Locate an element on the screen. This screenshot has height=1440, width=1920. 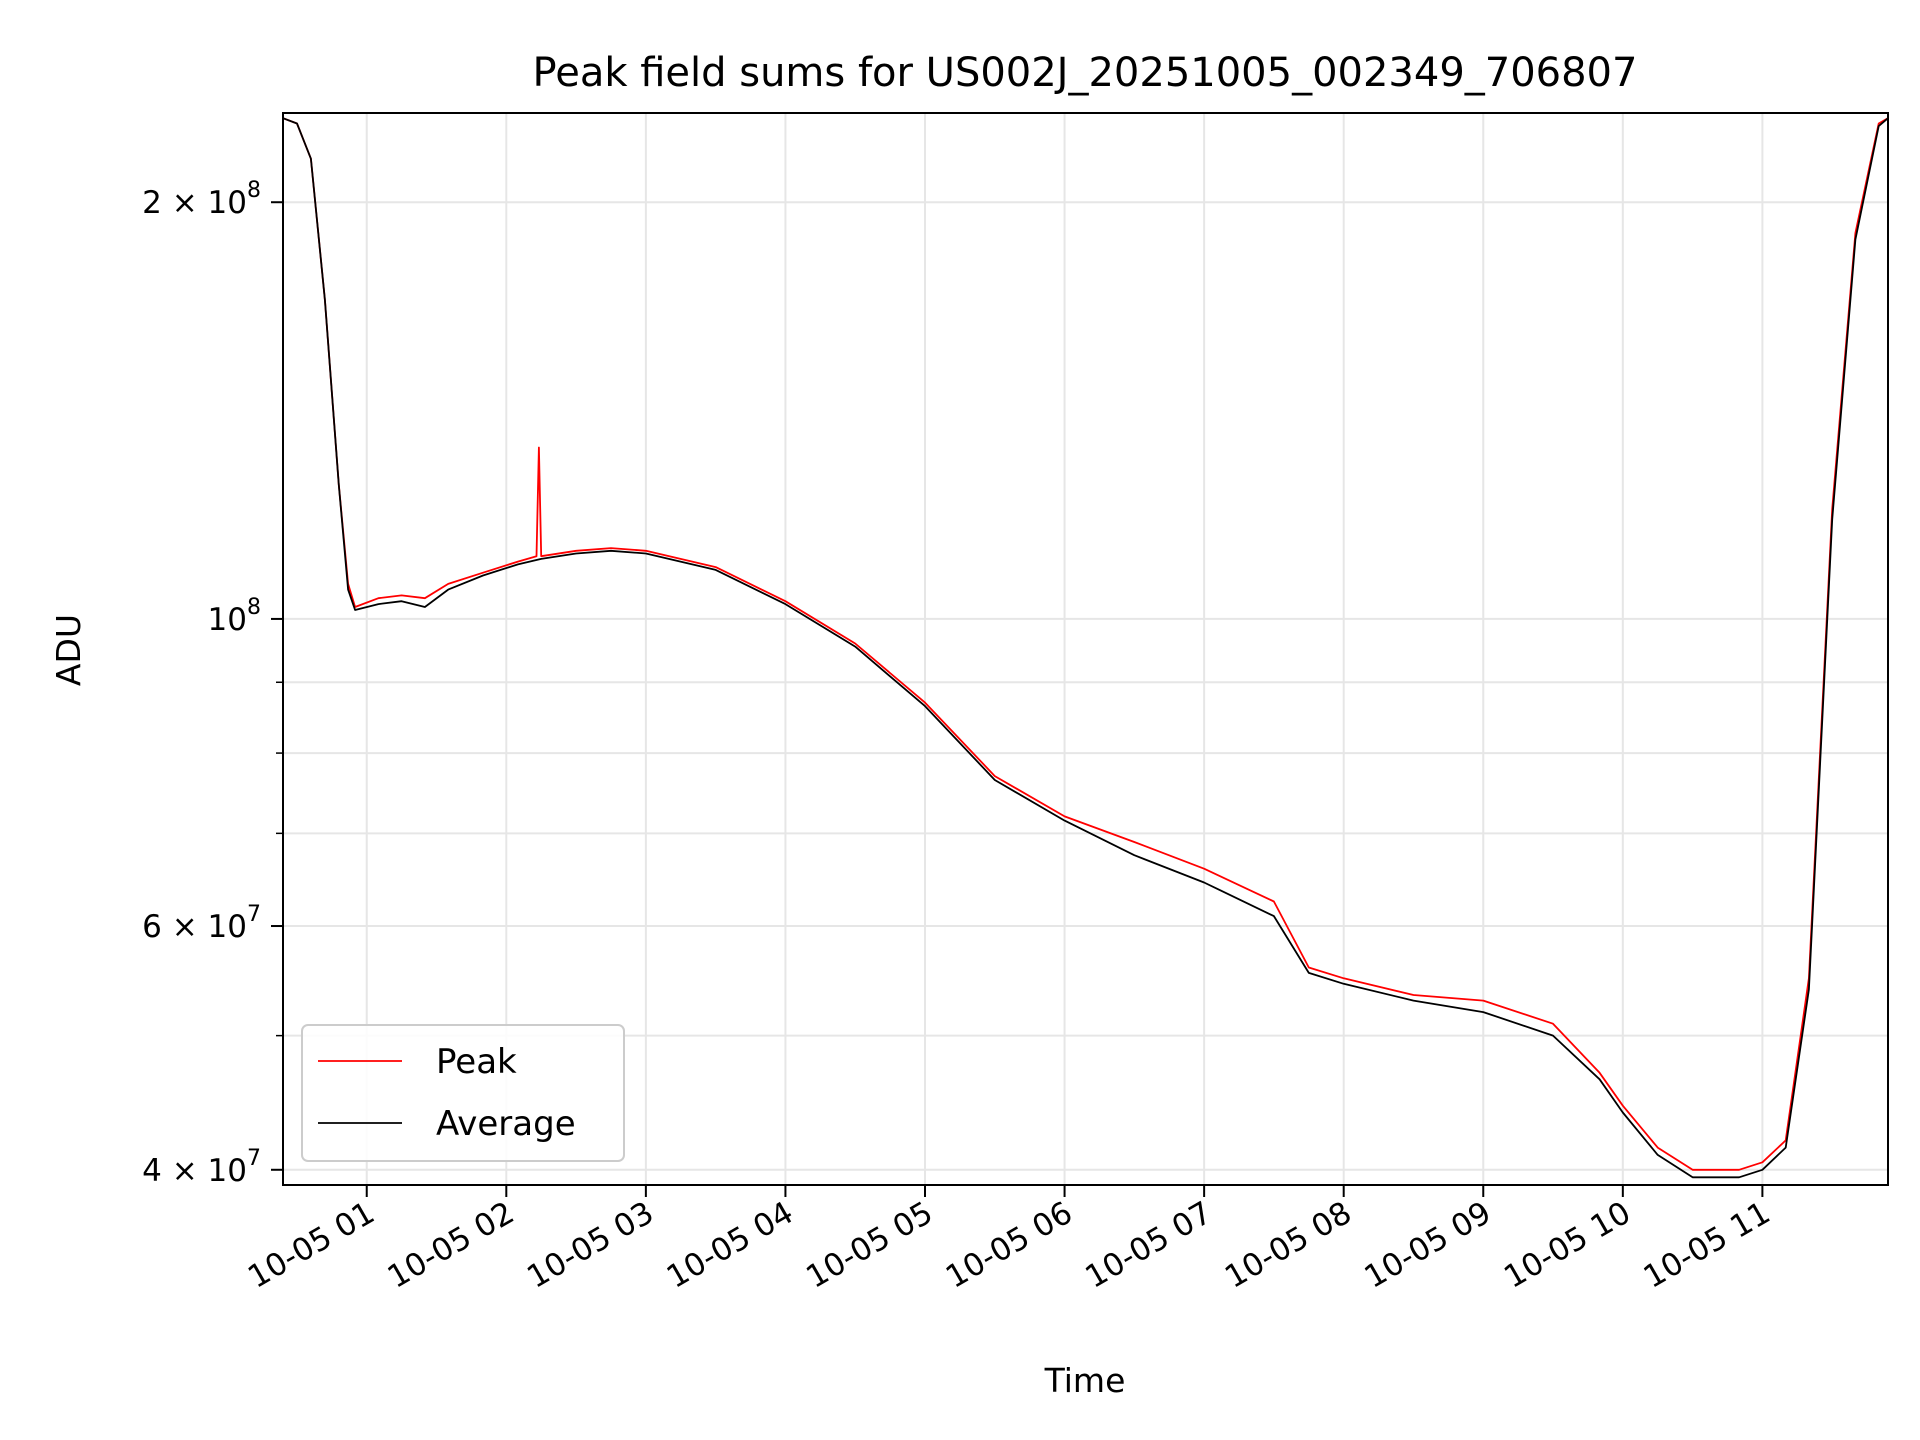
legend-label-peak: Peak is located at coordinates (476, 1062).